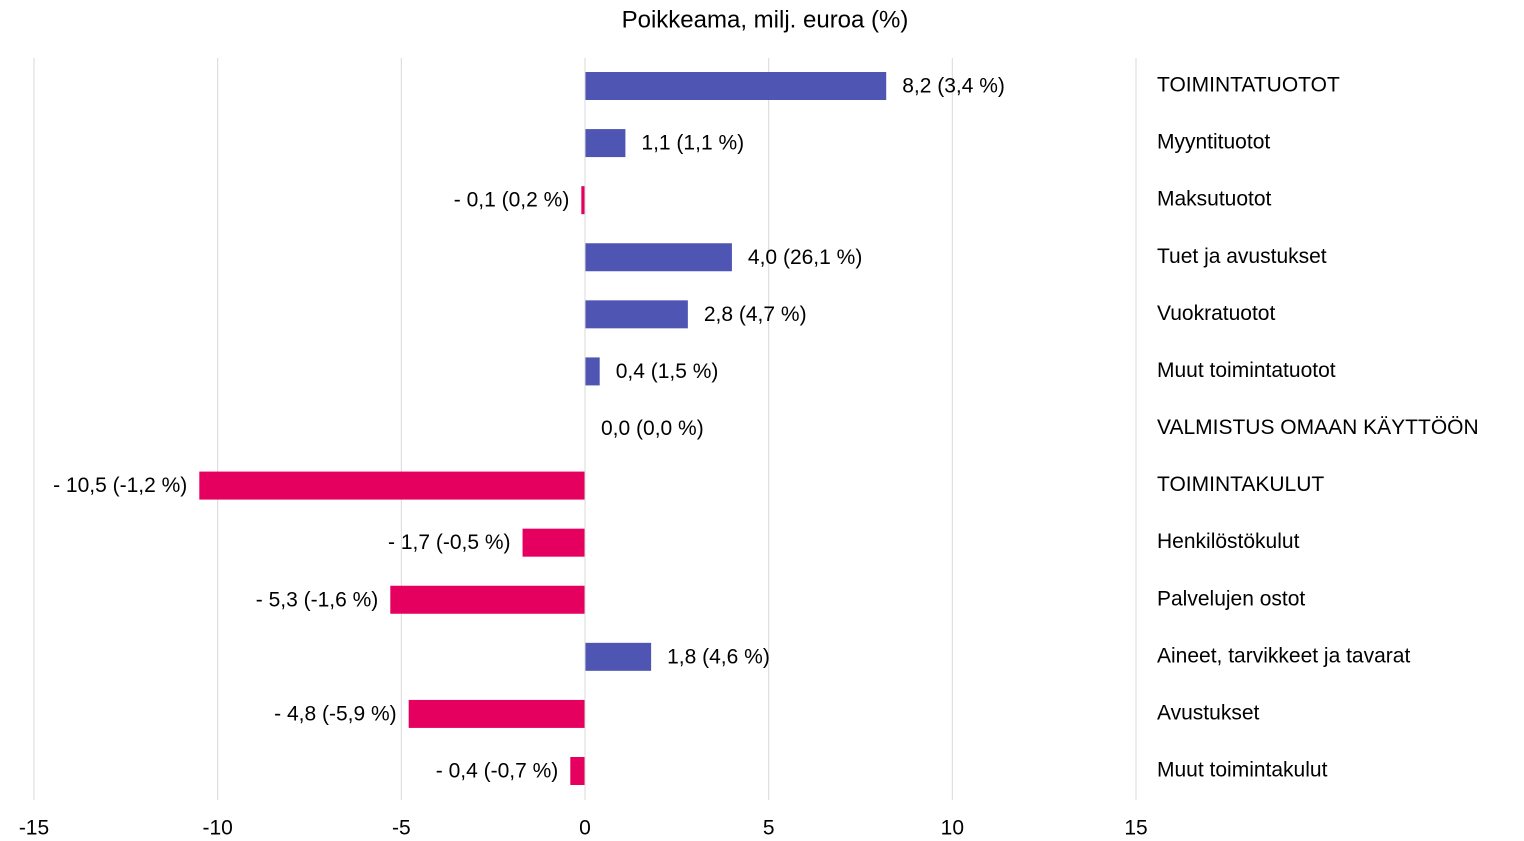 Image resolution: width=1524 pixels, height=841 pixels. I want to click on category-label: Vuokratuotot, so click(1216, 313).